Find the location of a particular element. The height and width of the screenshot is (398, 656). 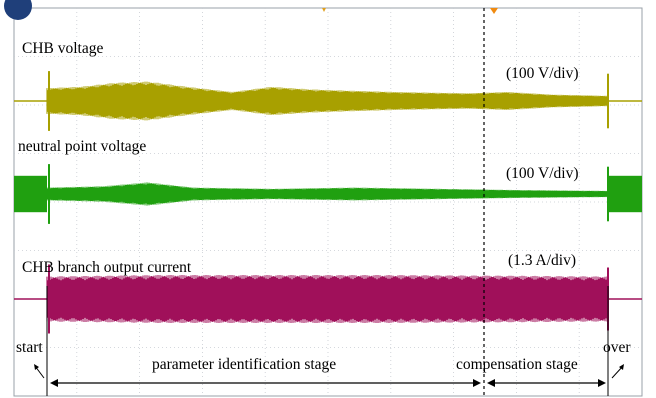

trace-post-segment is located at coordinates (625, 194).